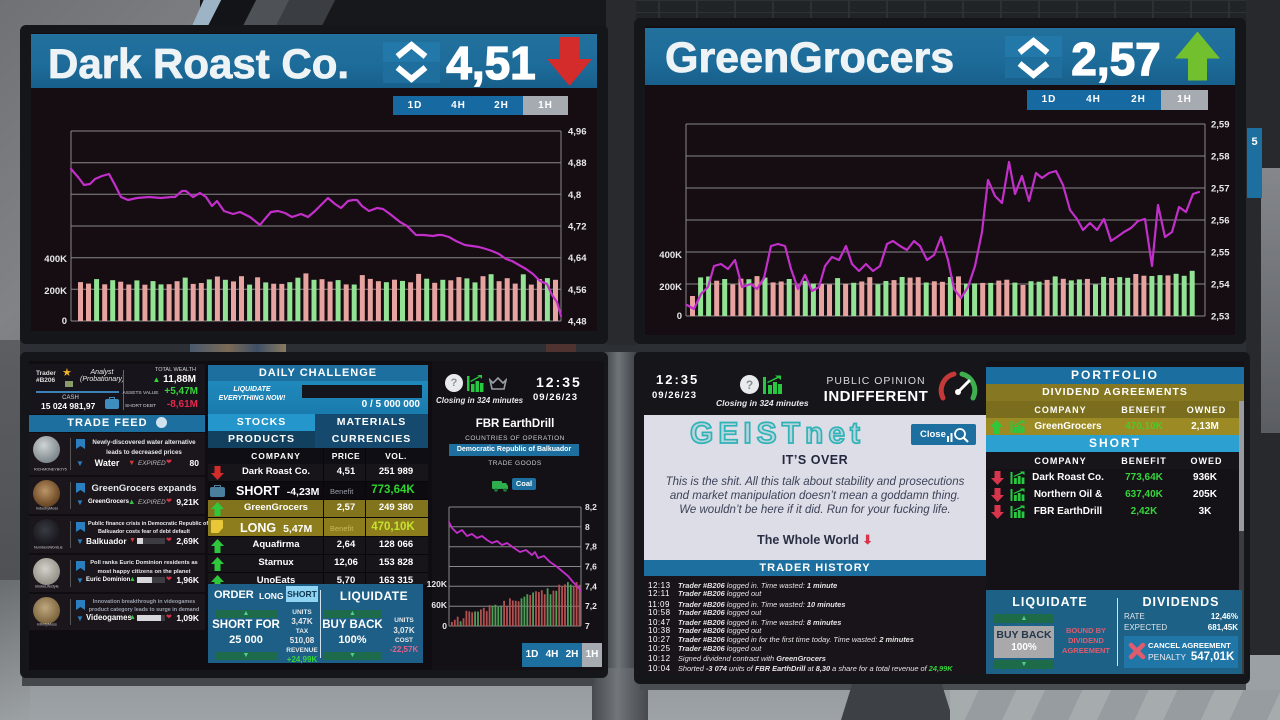 This screenshot has width=1280, height=720. What do you see at coordinates (591, 547) in the screenshot?
I see `svg-text: 7,8` at bounding box center [591, 547].